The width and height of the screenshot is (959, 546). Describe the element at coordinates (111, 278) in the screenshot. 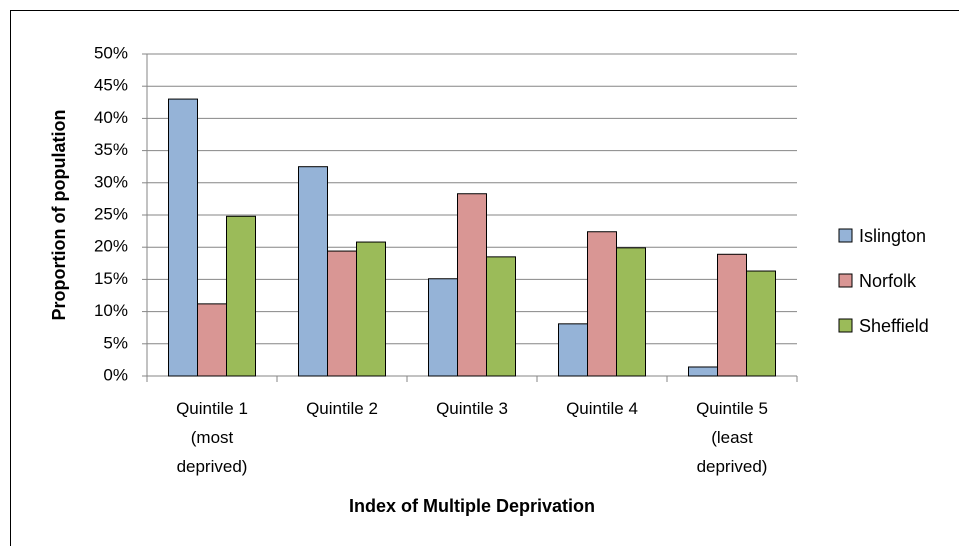

I see `y-tick-label: 15%` at that location.